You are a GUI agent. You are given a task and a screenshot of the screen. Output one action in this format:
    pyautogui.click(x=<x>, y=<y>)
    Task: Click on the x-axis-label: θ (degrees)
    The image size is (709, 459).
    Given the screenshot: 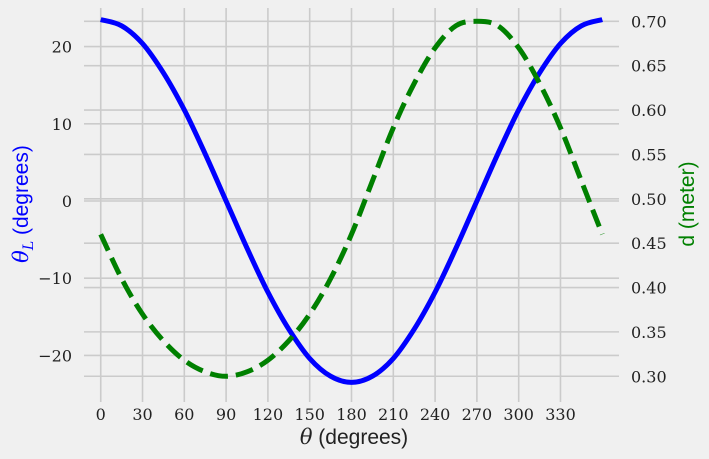 What is the action you would take?
    pyautogui.click(x=354, y=437)
    